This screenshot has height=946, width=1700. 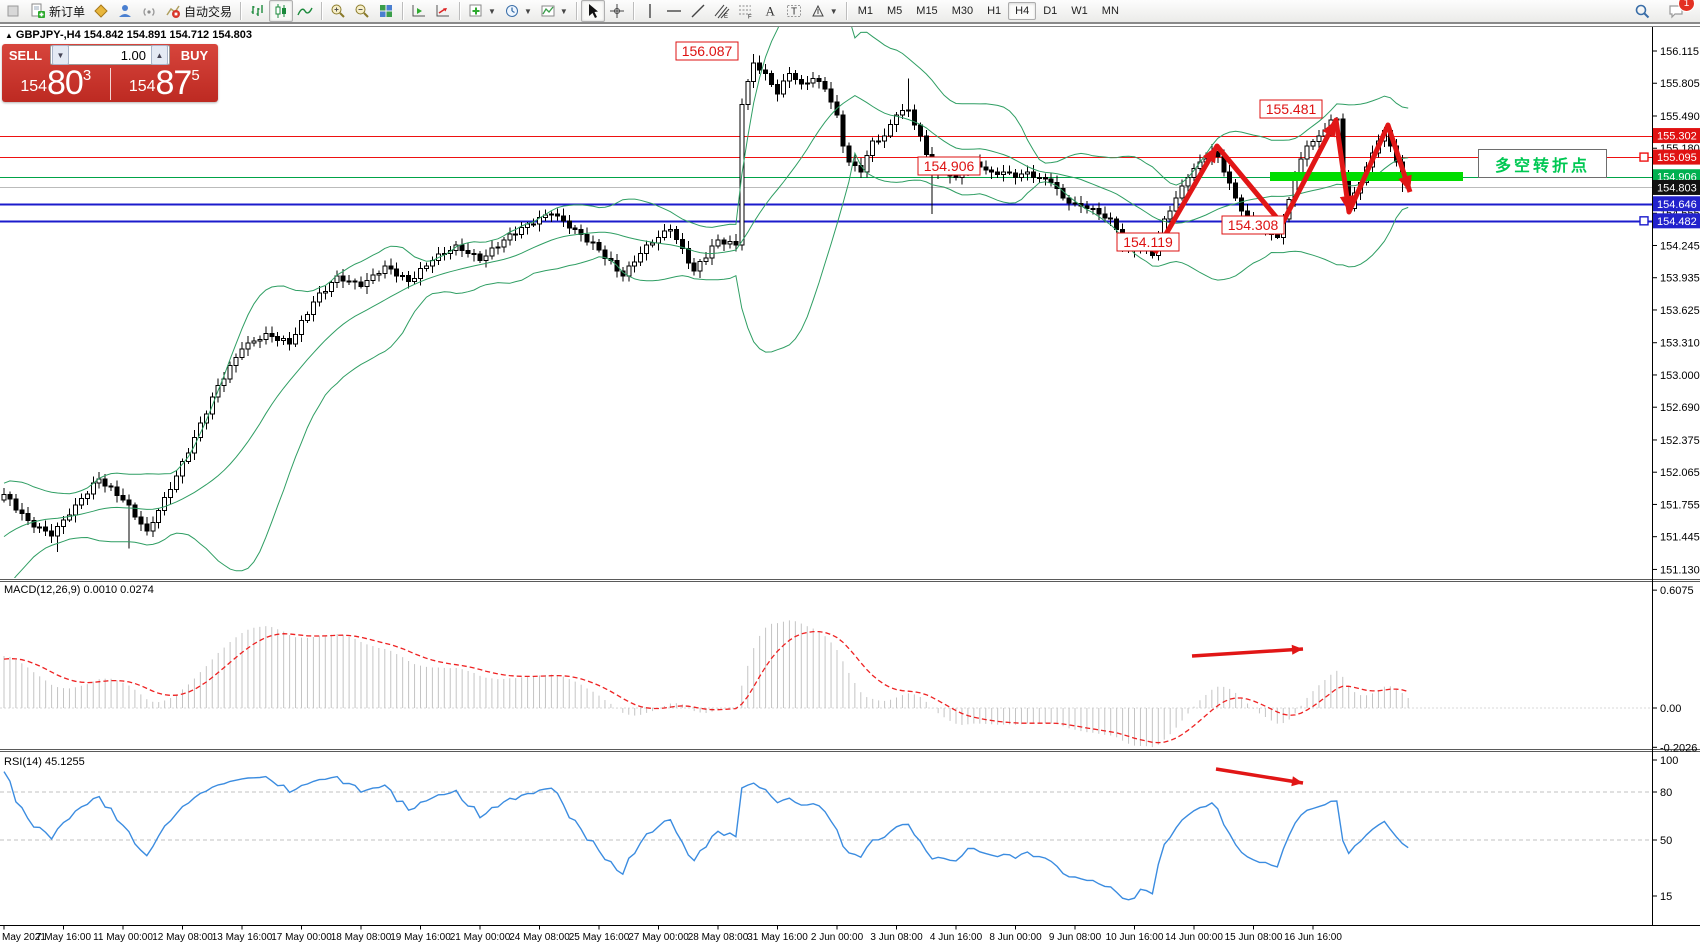 I want to click on price-marker-label: 155.095, so click(x=1677, y=158).